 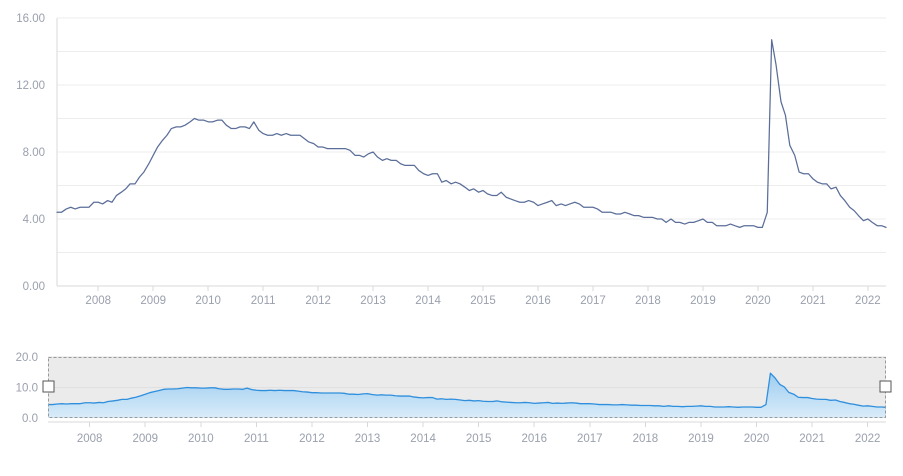 What do you see at coordinates (318, 301) in the screenshot?
I see `x-axis-tick-label: 2012` at bounding box center [318, 301].